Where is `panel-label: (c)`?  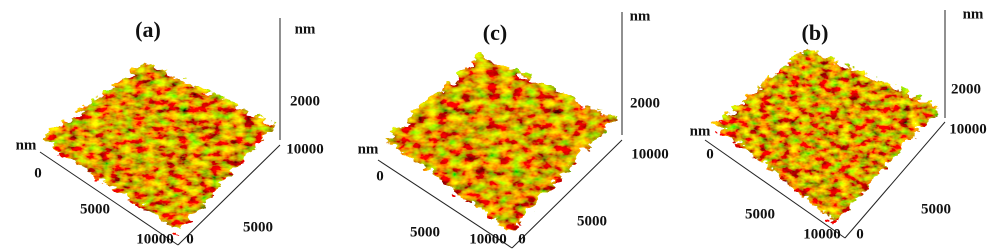 panel-label: (c) is located at coordinates (495, 32).